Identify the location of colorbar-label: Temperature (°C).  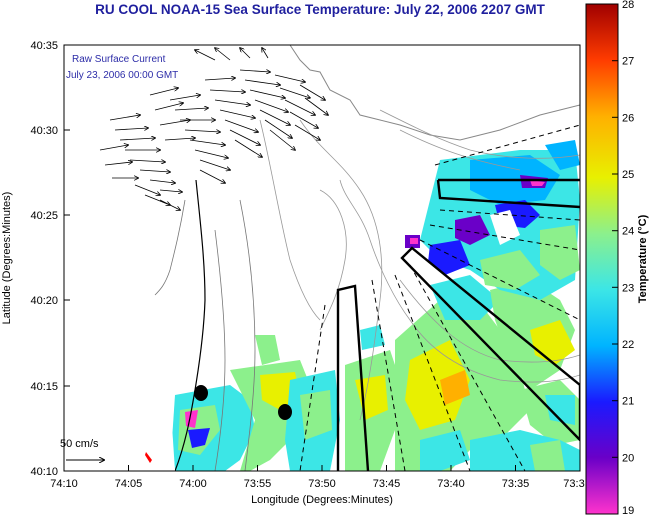
(643, 258).